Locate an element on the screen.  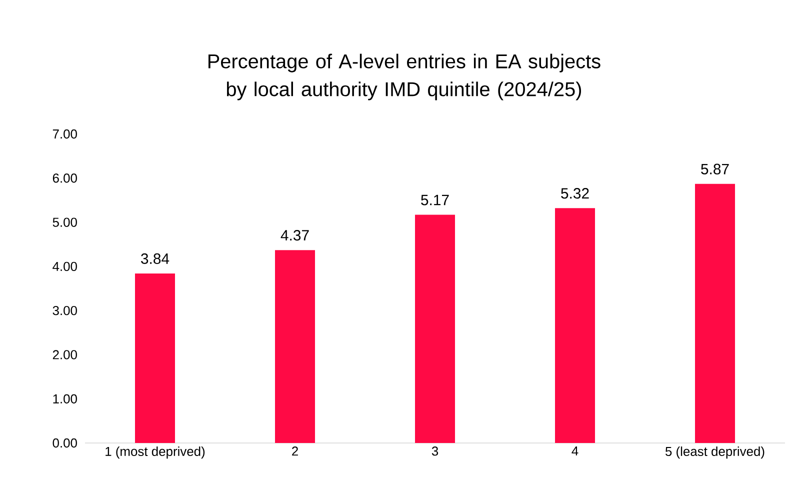
x-tick-label: 3 is located at coordinates (435, 451).